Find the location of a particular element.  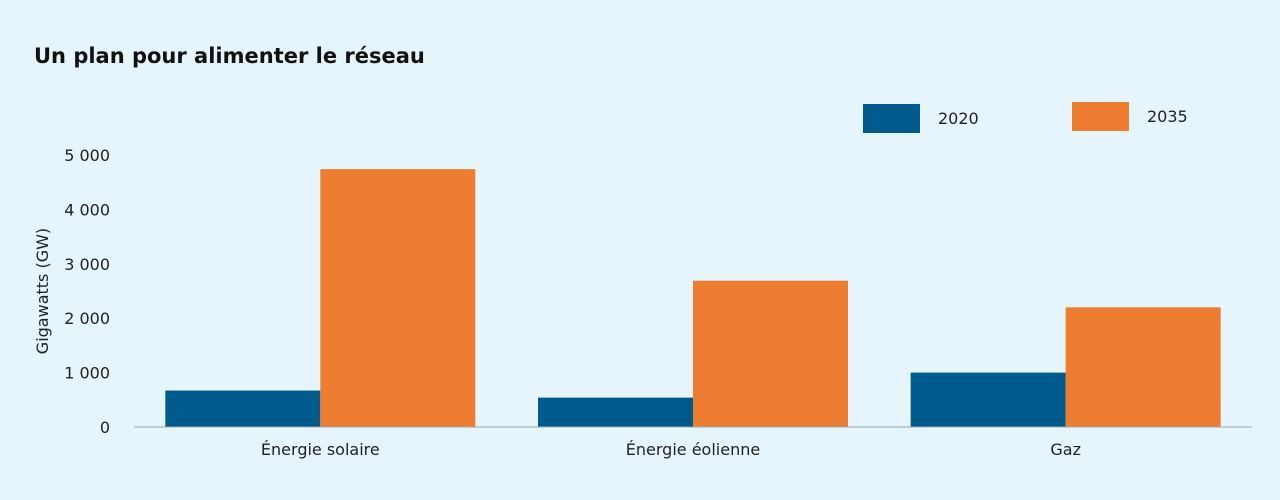

y-tick-label: 1 000 is located at coordinates (87, 373).